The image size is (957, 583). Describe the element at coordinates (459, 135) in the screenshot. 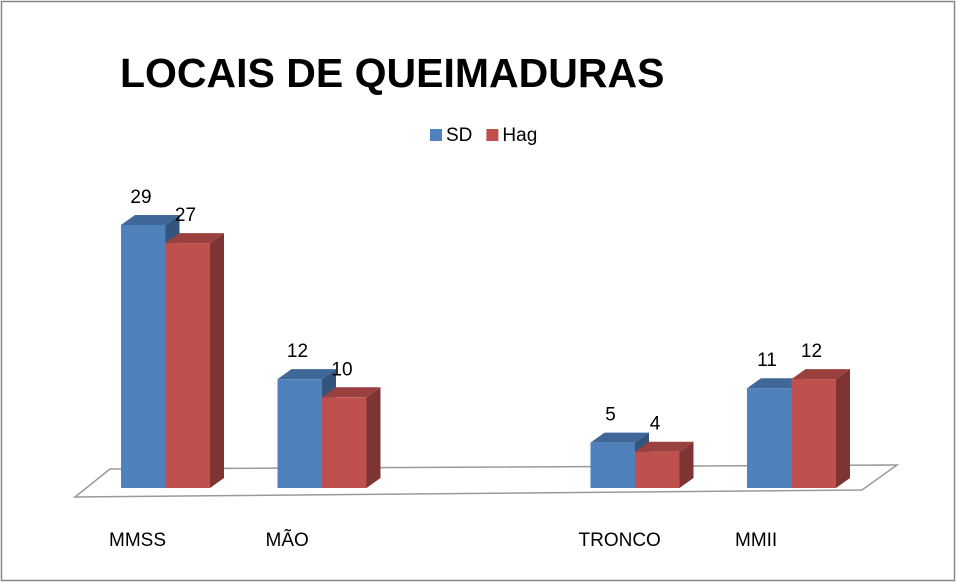

I see `legend-label: SD` at that location.